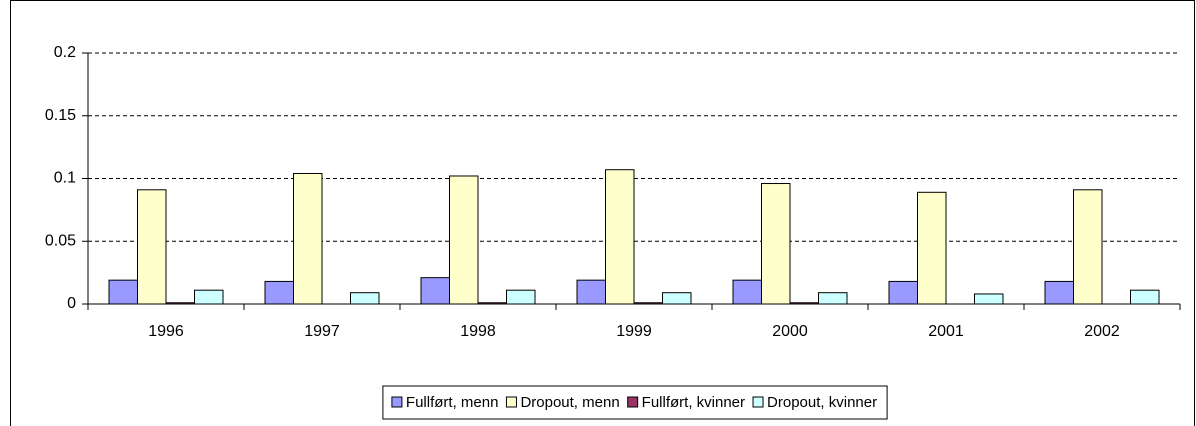 The image size is (1196, 426). I want to click on y-tick-label: 0.2, so click(65, 52).